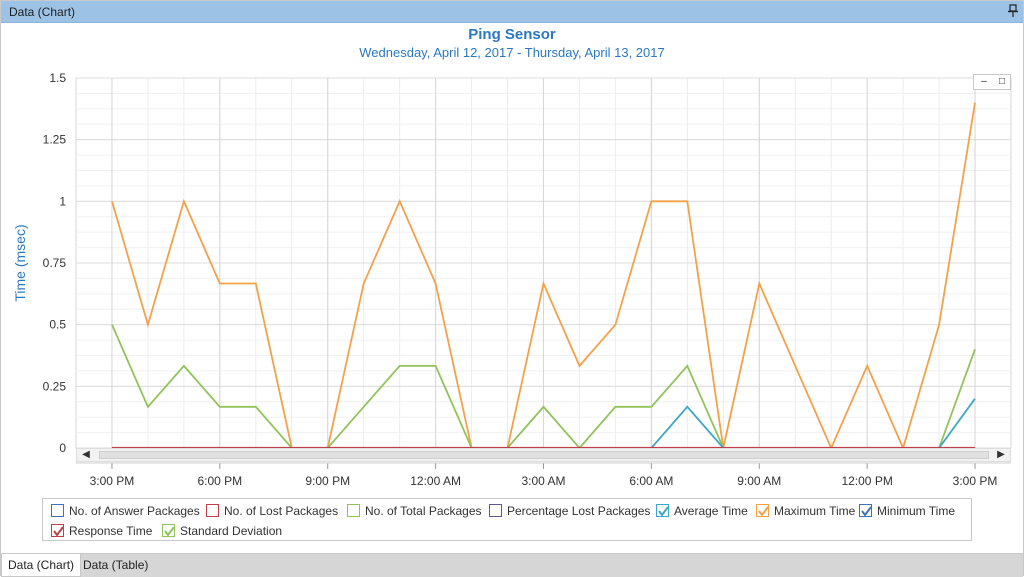  Describe the element at coordinates (281, 511) in the screenshot. I see `legend-label: No. of Lost Packages` at that location.